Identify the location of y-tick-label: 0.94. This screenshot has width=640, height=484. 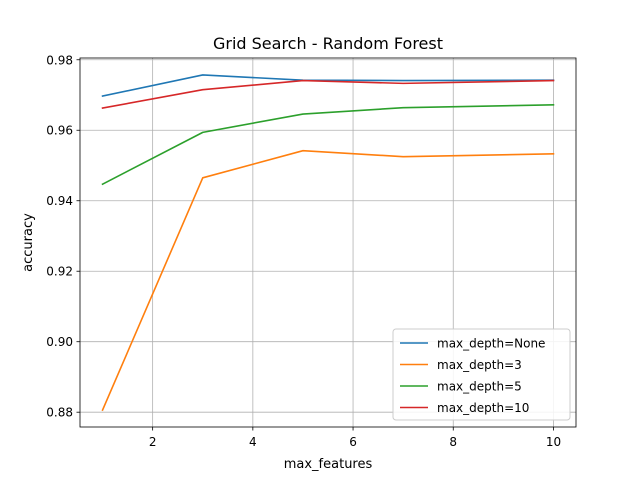
(59, 201).